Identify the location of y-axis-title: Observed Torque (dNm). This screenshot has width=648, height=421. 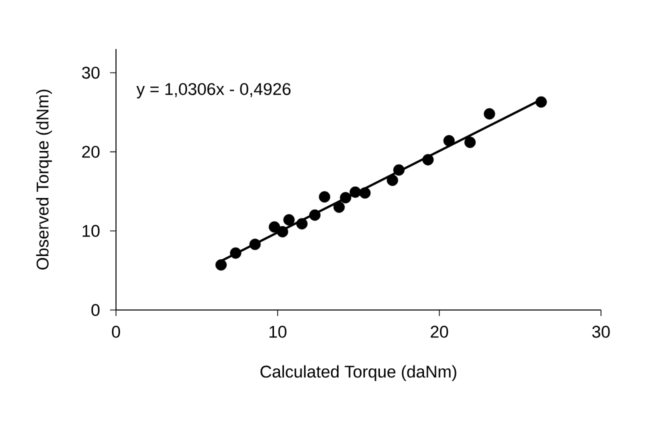
(44, 180).